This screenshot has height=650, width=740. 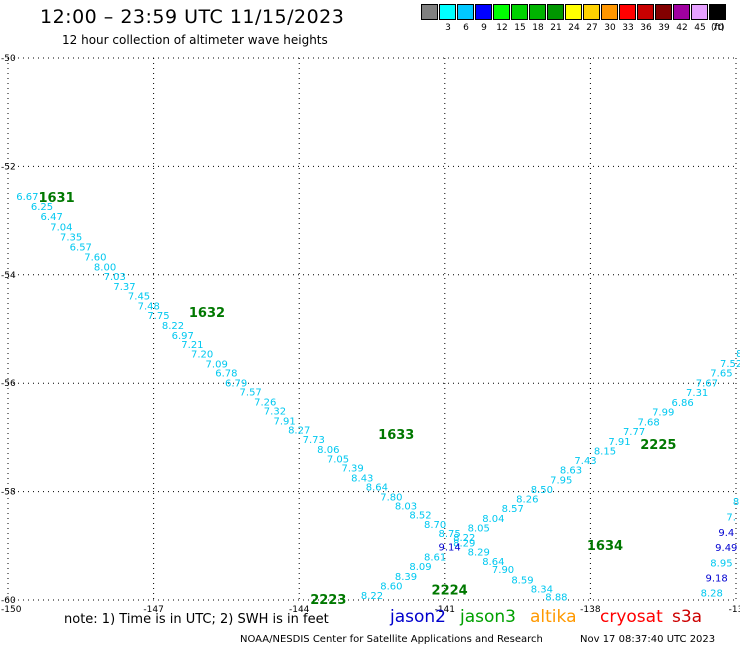 What do you see at coordinates (275, 412) in the screenshot?
I see `wave-height-value: 7.32` at bounding box center [275, 412].